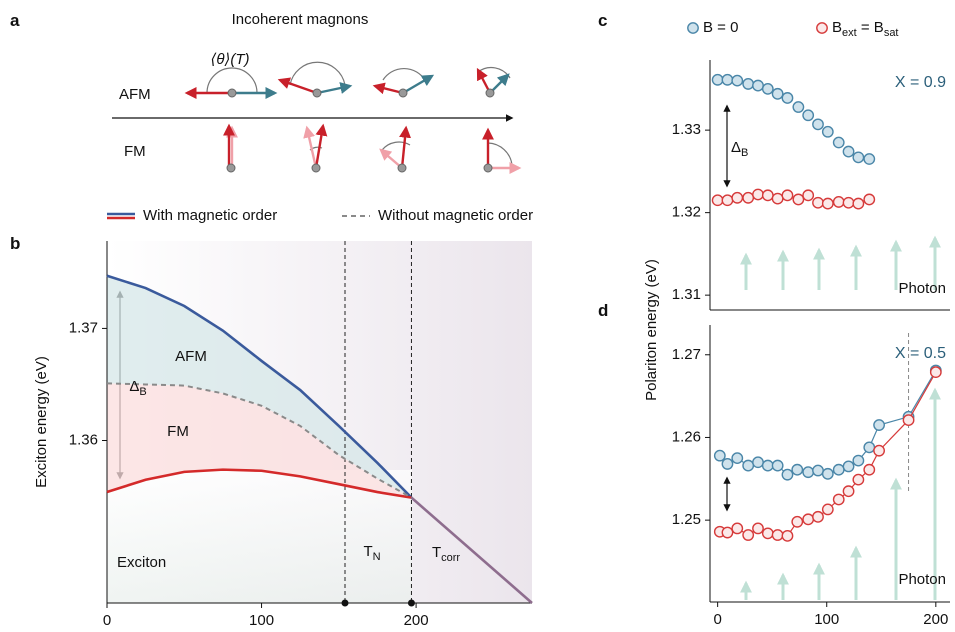 Image resolution: width=955 pixels, height=632 pixels. Describe the element at coordinates (686, 436) in the screenshot. I see `y-tick-label: 1.26` at that location.